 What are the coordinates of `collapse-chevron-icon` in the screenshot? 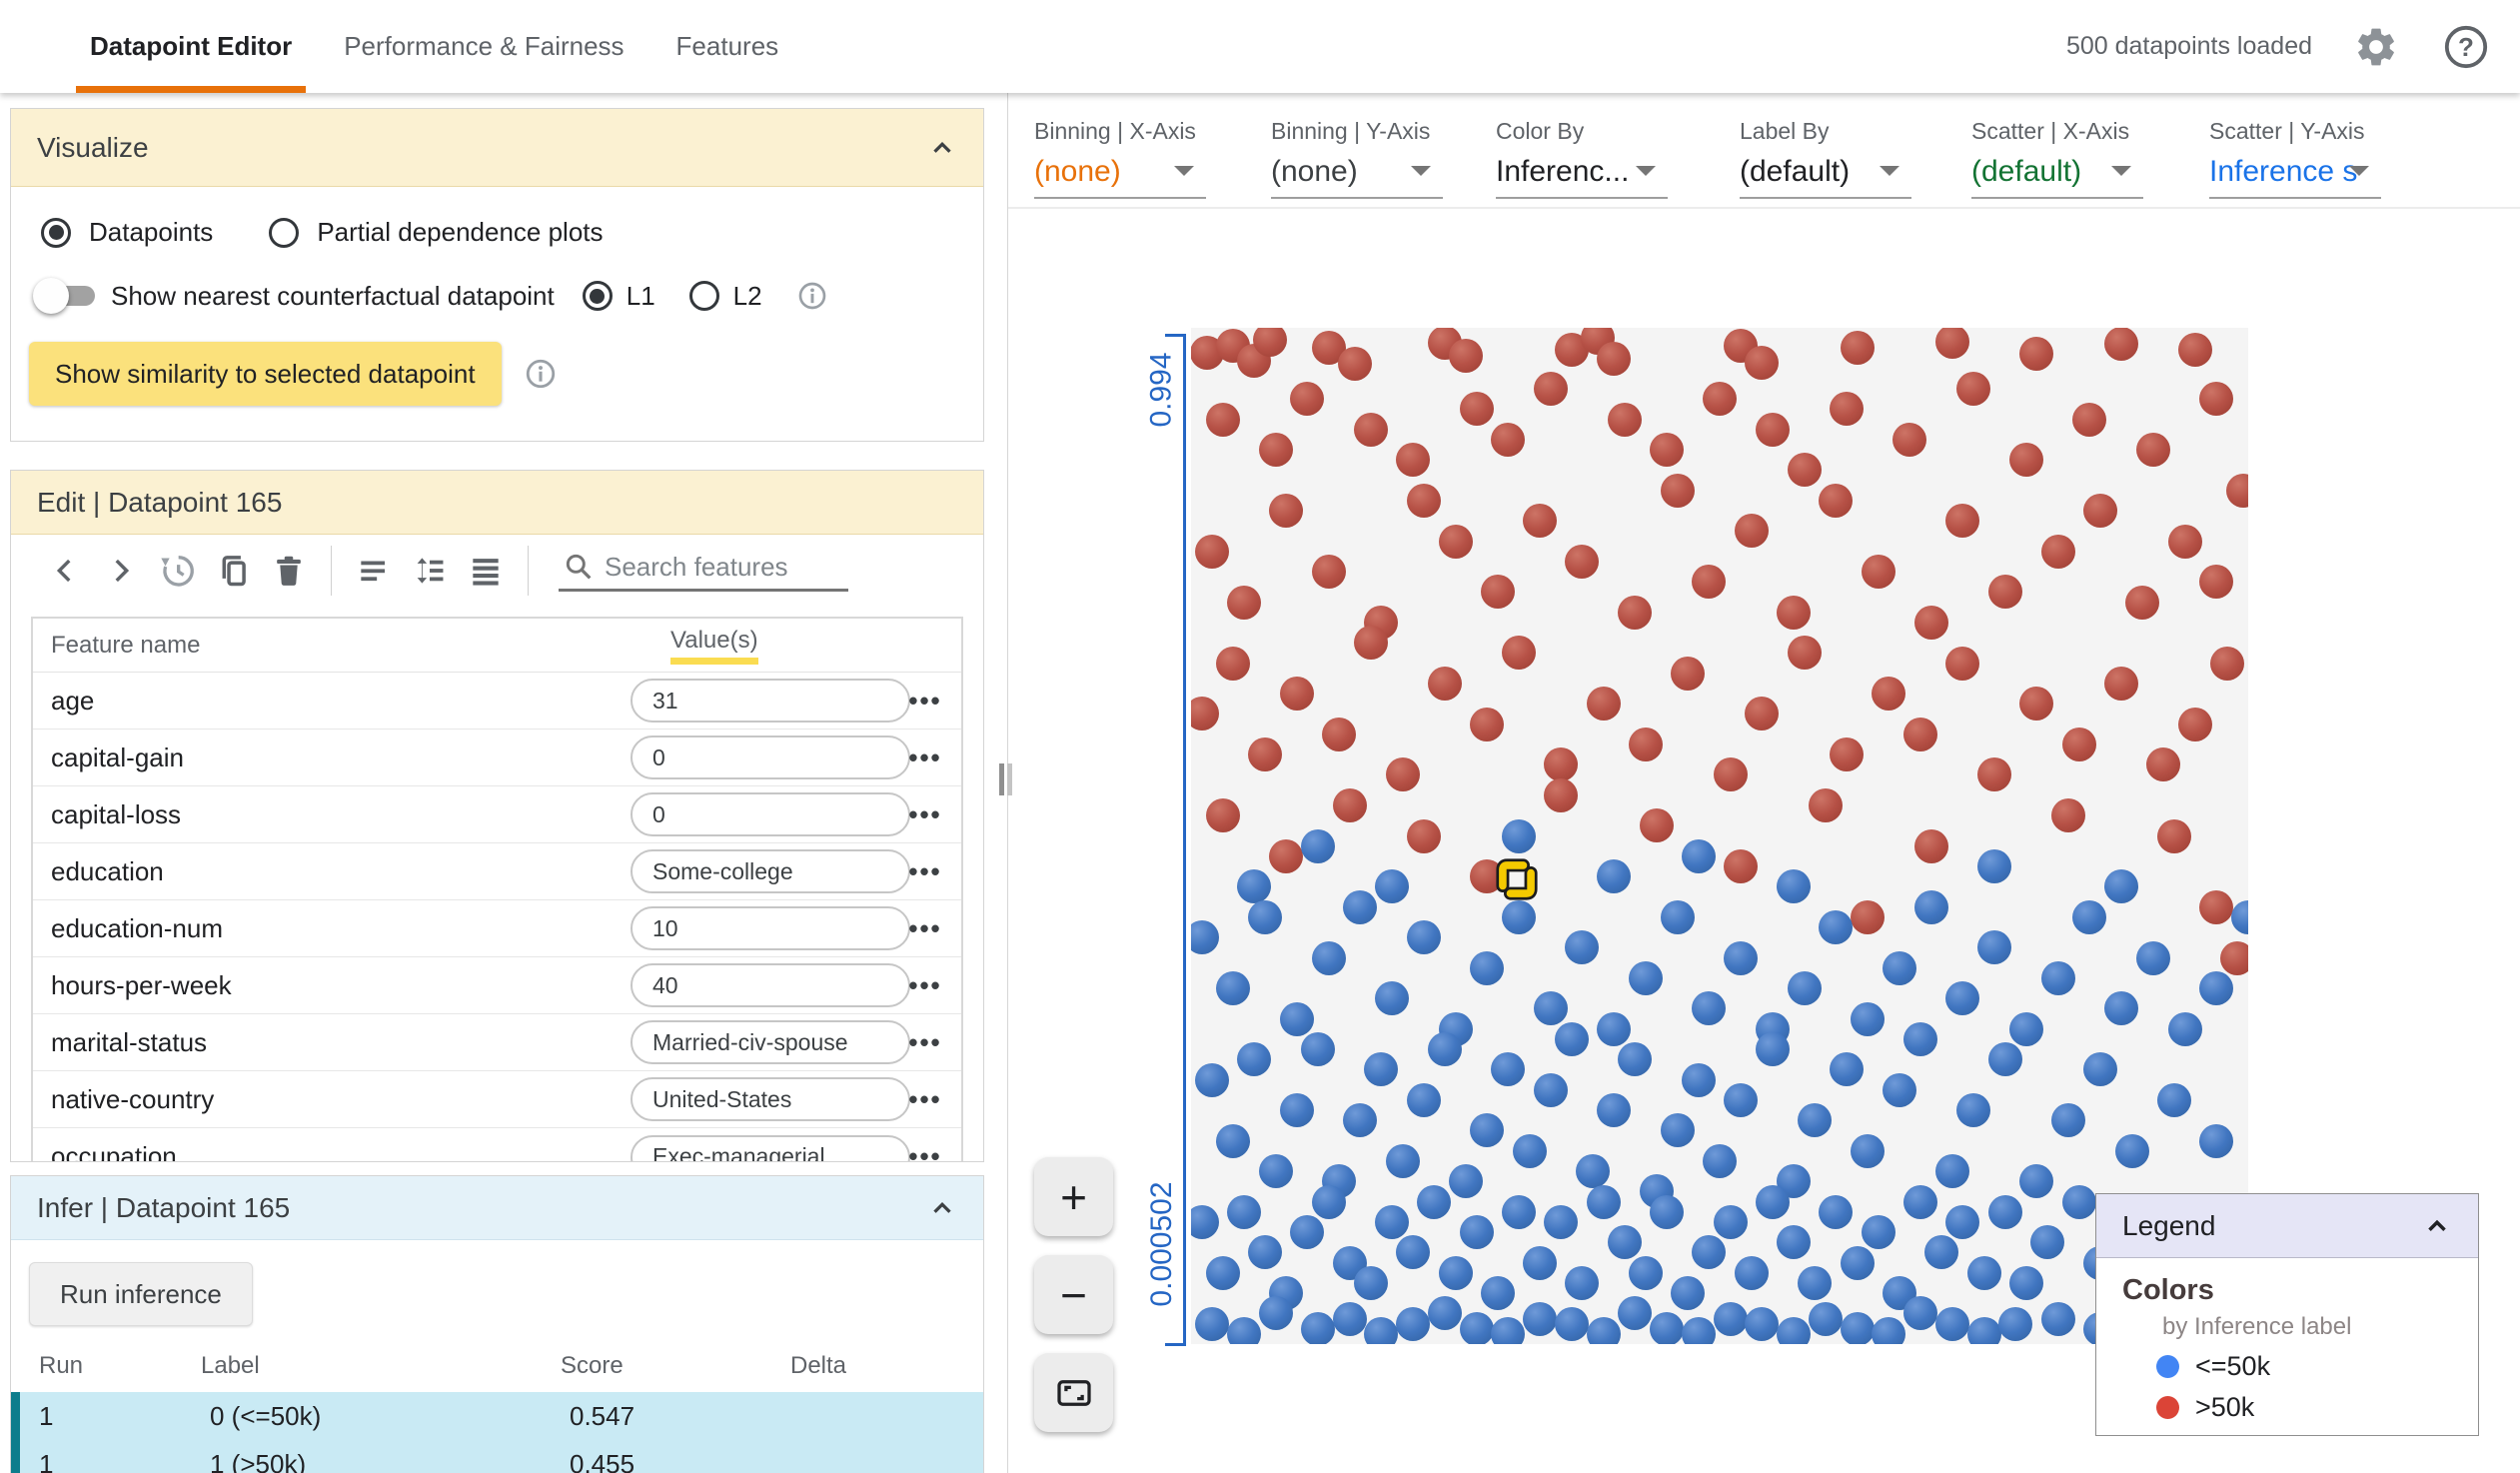 It's located at (942, 148).